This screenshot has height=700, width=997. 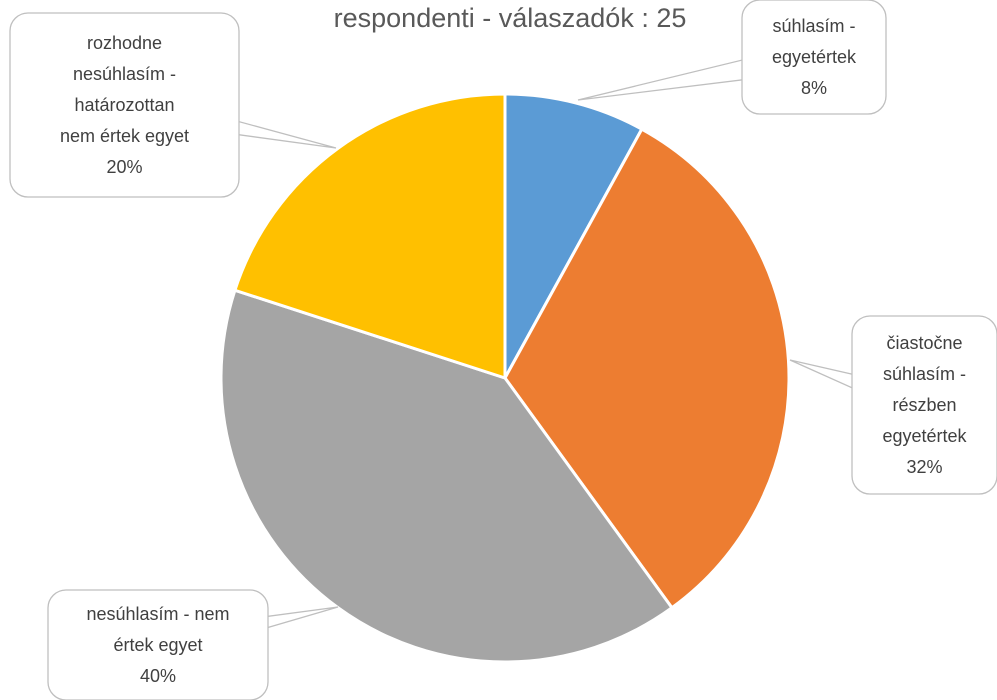 I want to click on category-label-line: nesúhlasím - nem, so click(x=157, y=614).